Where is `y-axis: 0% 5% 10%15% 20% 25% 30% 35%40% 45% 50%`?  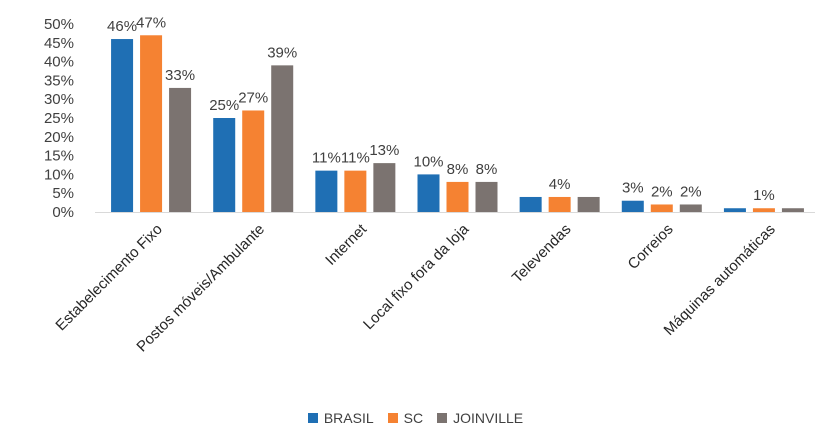 y-axis: 0% 5% 10%15% 20% 25% 30% 35%40% 45% 50% is located at coordinates (59, 118).